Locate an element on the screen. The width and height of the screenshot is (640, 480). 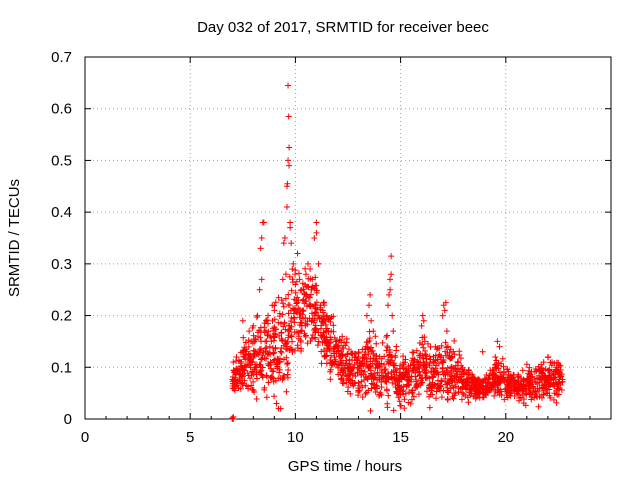
x-tick-label: 15 is located at coordinates (400, 437).